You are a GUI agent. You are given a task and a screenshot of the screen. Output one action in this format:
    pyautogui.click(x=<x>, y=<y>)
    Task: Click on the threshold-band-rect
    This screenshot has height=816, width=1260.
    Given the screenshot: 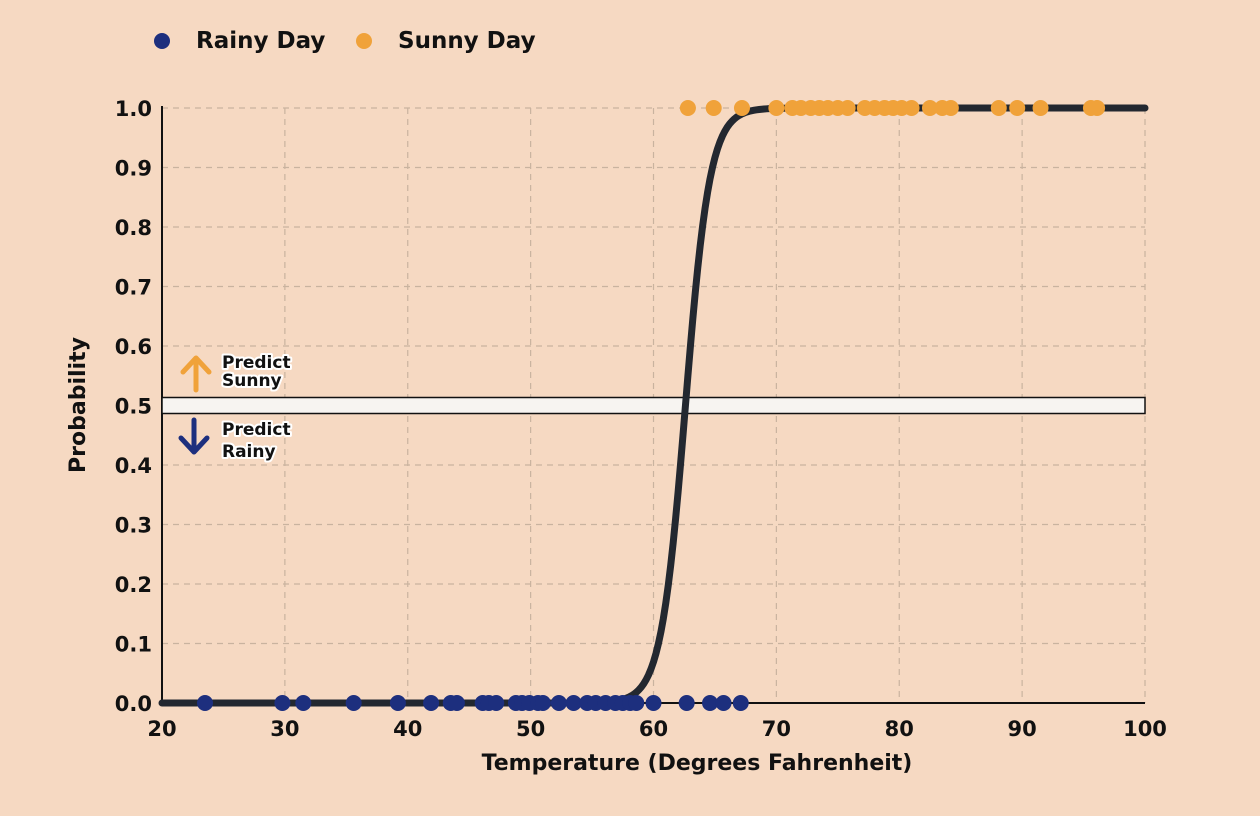 What is the action you would take?
    pyautogui.click(x=653, y=405)
    